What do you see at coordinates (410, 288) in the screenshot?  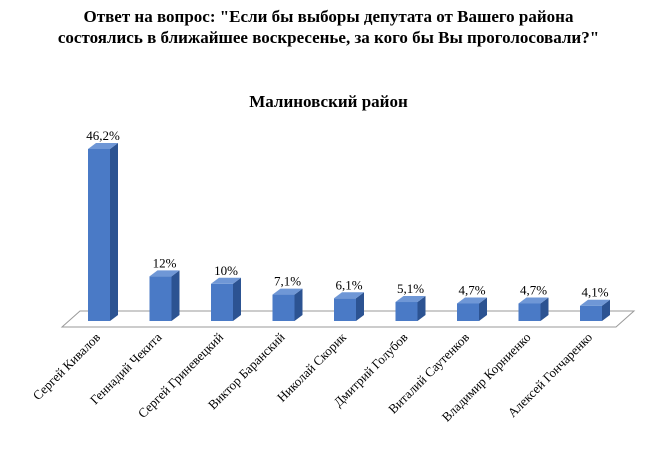 I see `data-label: 5,1%` at bounding box center [410, 288].